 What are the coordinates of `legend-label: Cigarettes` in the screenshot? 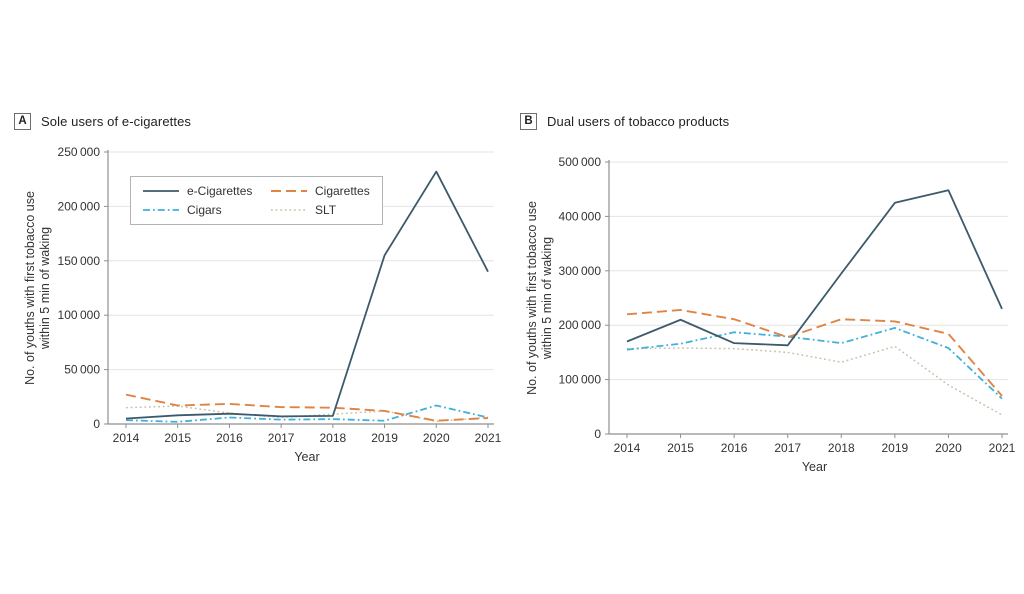 It's located at (342, 191).